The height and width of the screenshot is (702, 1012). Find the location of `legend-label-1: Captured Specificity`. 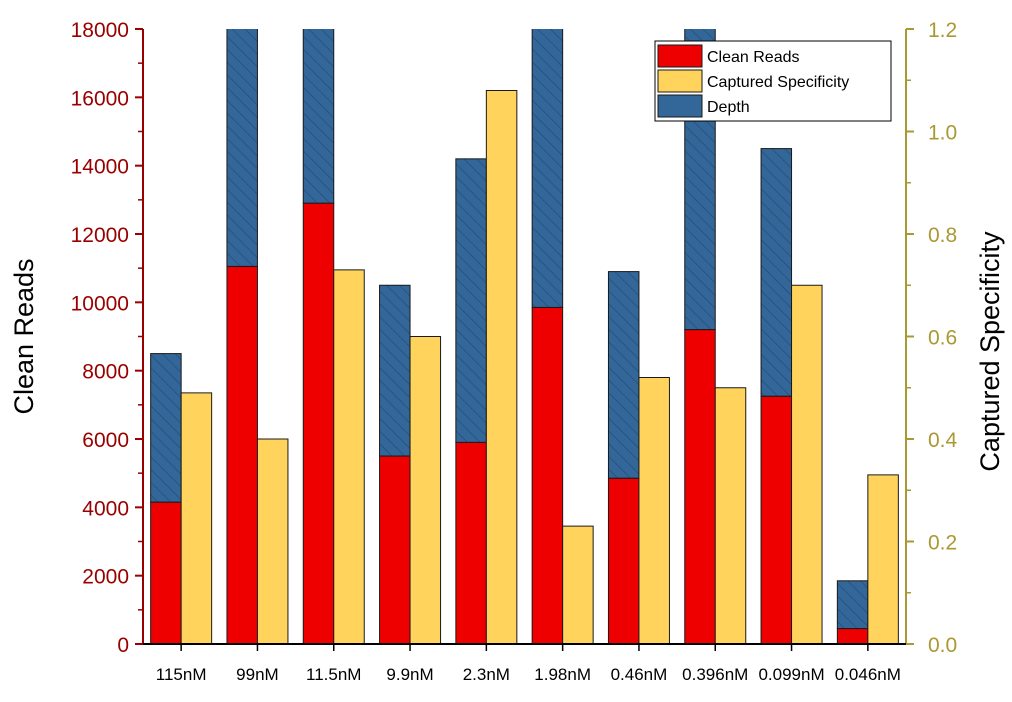

legend-label-1: Captured Specificity is located at coordinates (778, 82).